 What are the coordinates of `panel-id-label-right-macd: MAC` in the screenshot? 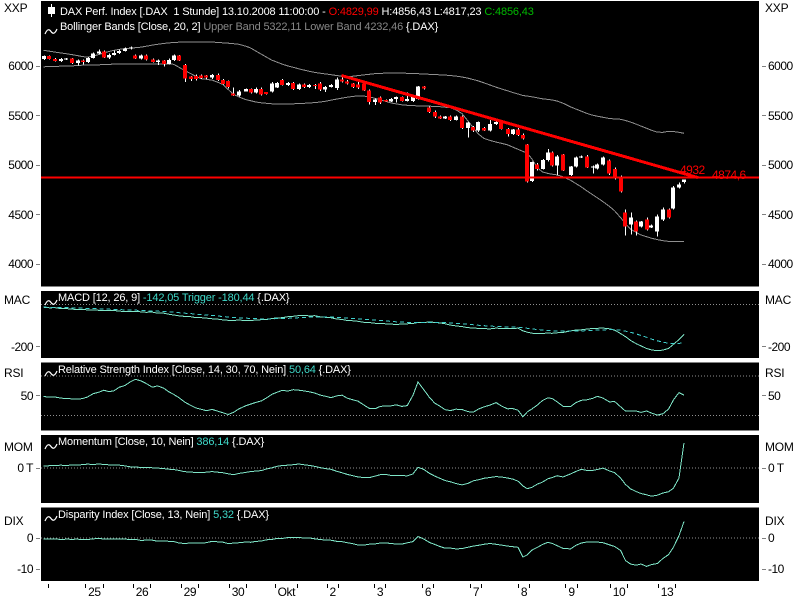 It's located at (778, 300).